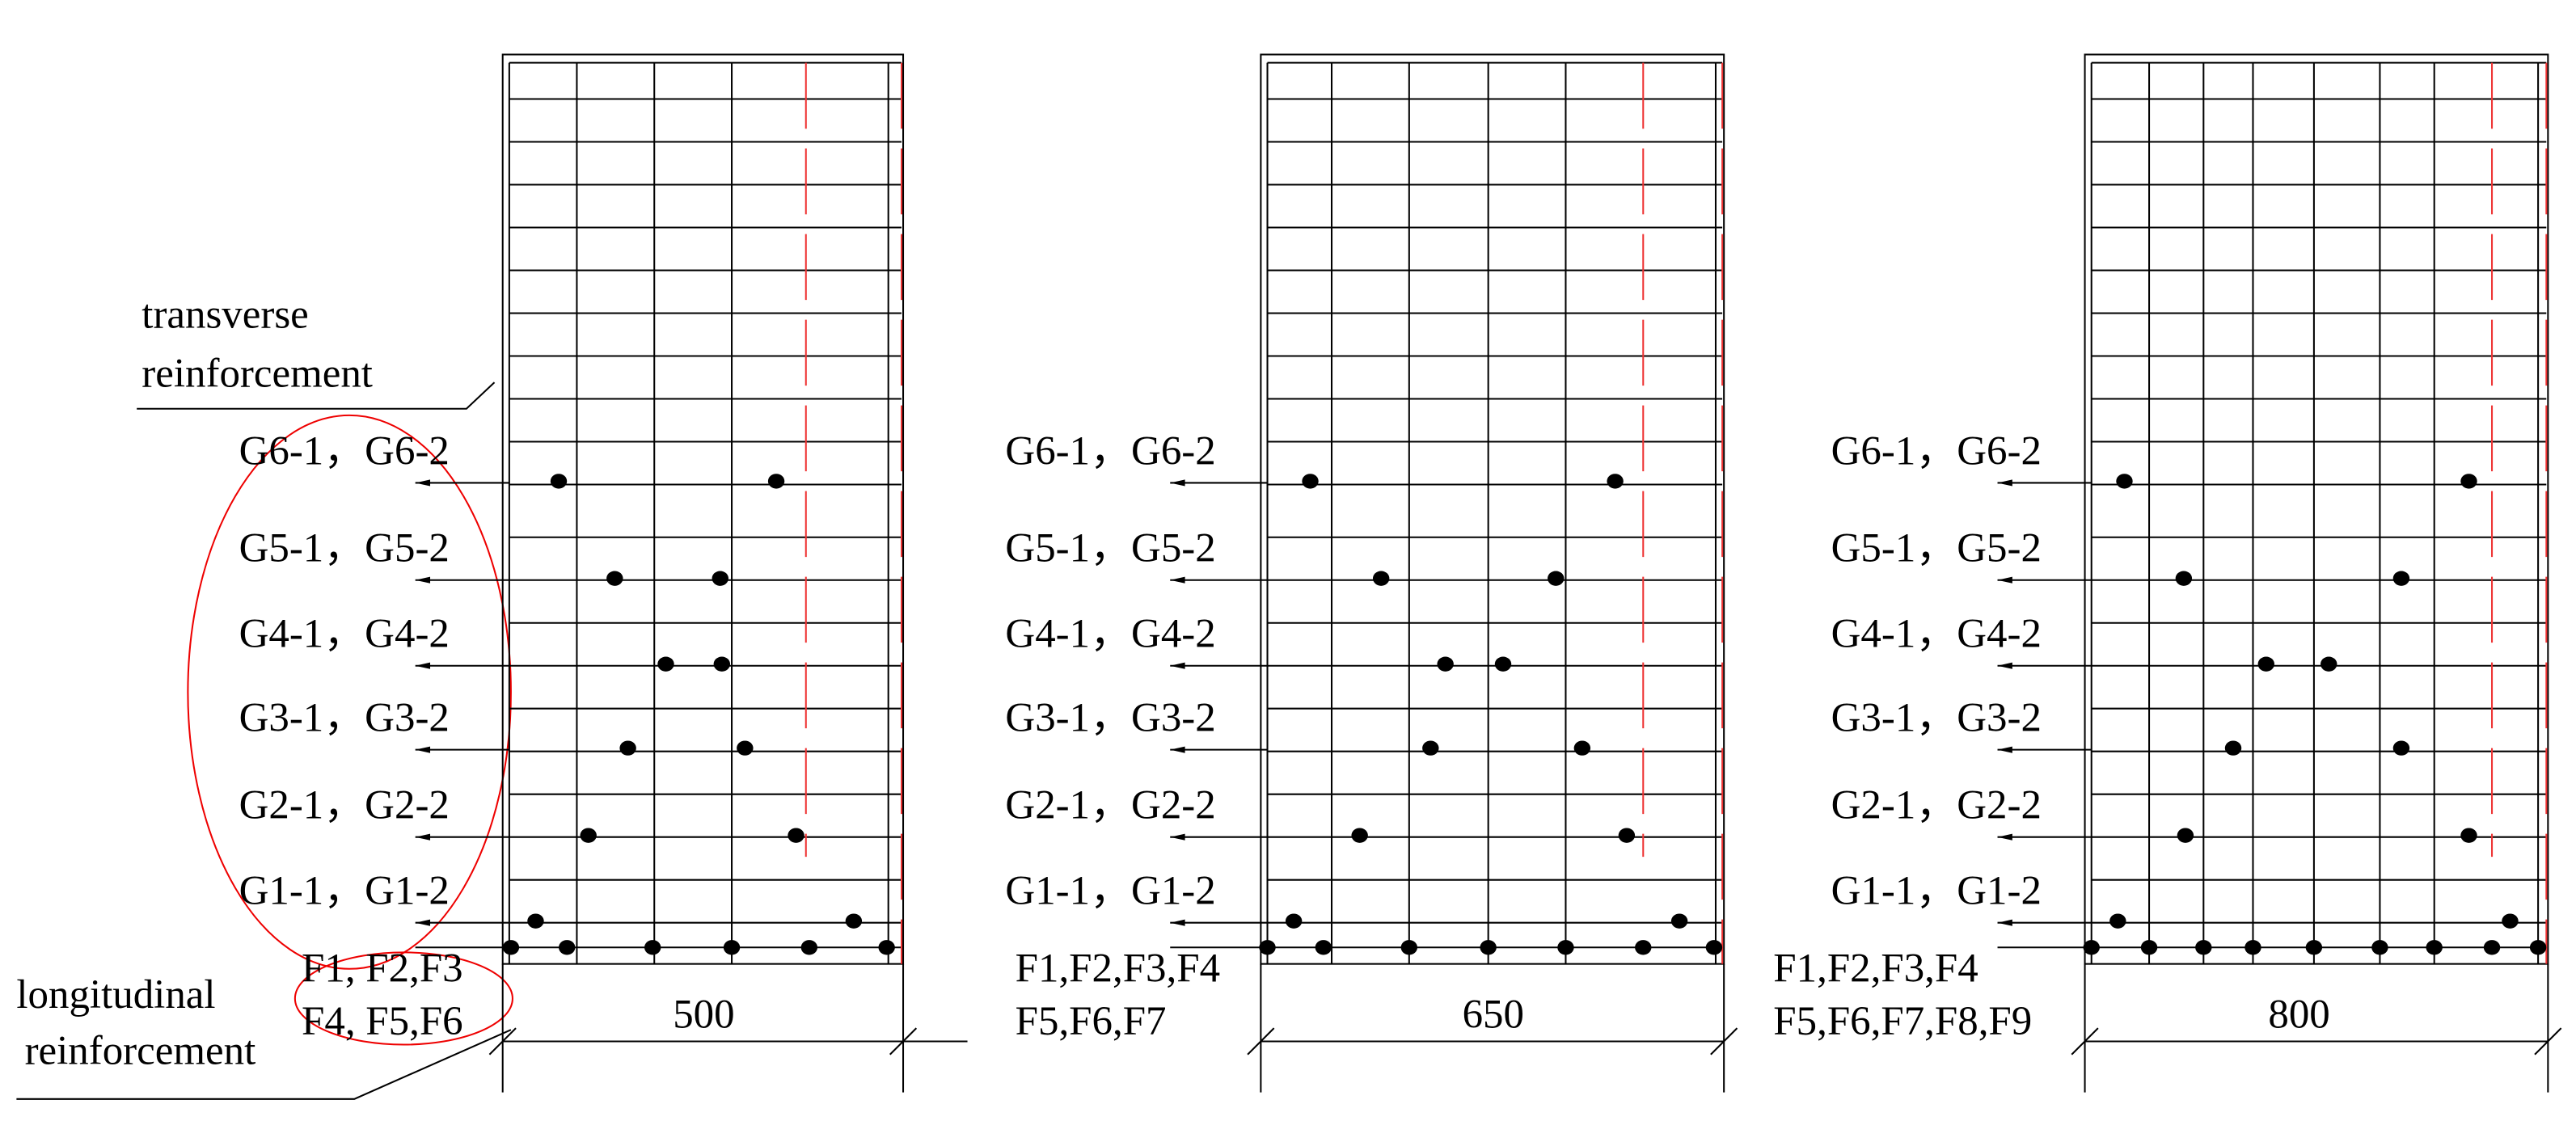 The image size is (2576, 1142). Describe the element at coordinates (703, 1015) in the screenshot. I see `width-label: 500` at that location.